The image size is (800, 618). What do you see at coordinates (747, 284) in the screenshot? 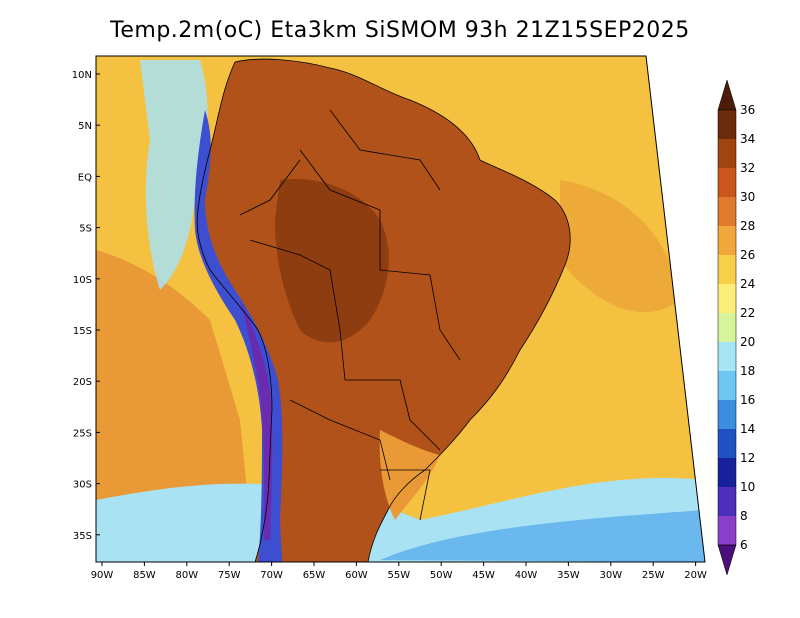
I see `colorbar-label: 24` at bounding box center [747, 284].